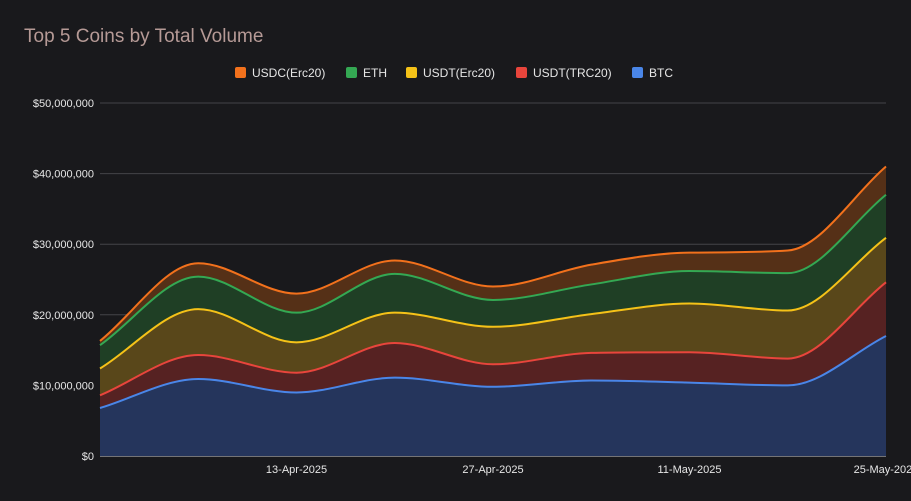 The image size is (911, 501). I want to click on y-tick-label: $40,000,000, so click(63, 175).